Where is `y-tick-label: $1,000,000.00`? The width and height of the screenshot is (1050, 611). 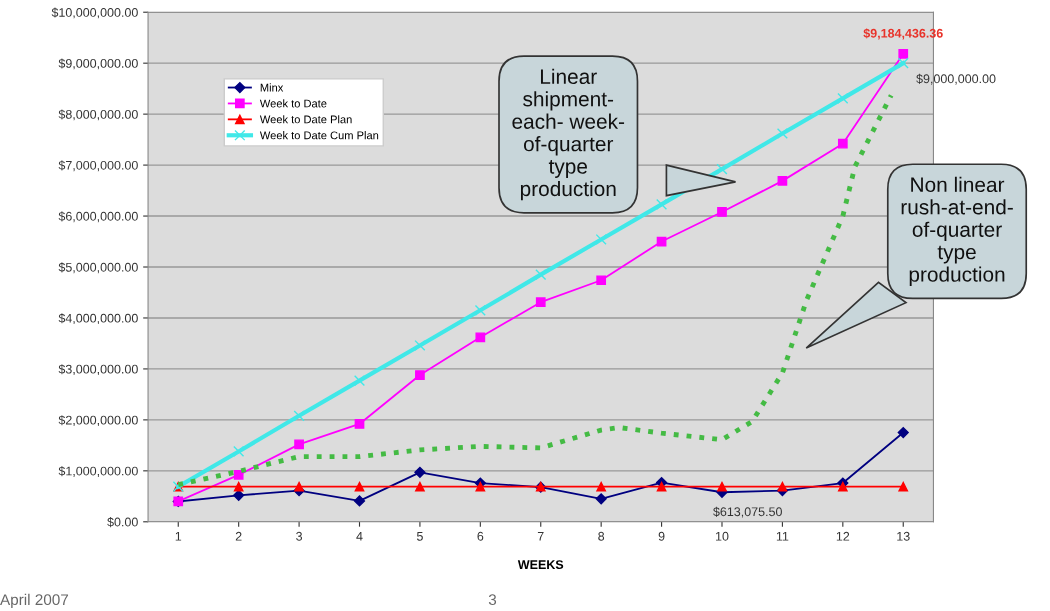 y-tick-label: $1,000,000.00 is located at coordinates (98, 471).